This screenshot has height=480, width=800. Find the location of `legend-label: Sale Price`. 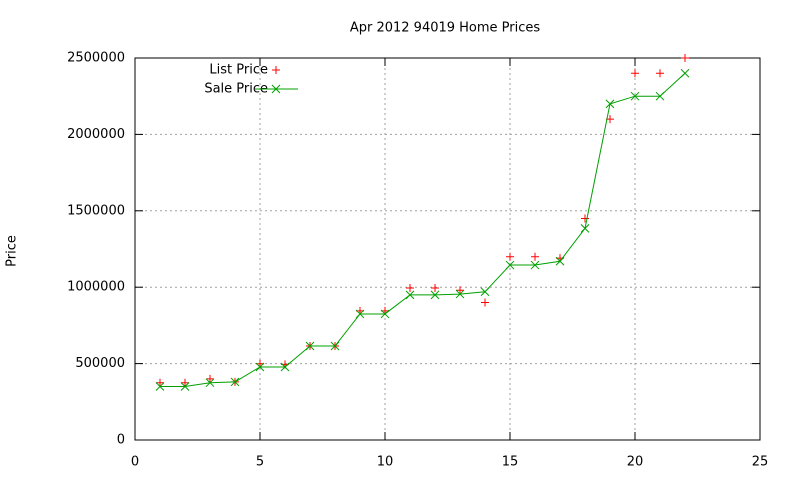

legend-label: Sale Price is located at coordinates (236, 89).